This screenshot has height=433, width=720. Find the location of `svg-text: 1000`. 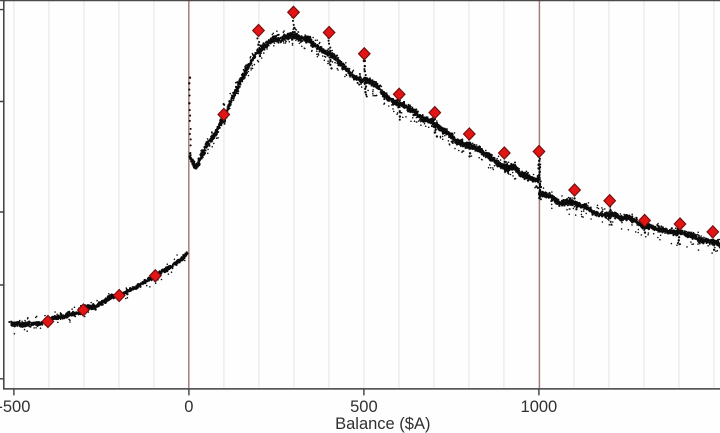

svg-text: 1000 is located at coordinates (539, 407).